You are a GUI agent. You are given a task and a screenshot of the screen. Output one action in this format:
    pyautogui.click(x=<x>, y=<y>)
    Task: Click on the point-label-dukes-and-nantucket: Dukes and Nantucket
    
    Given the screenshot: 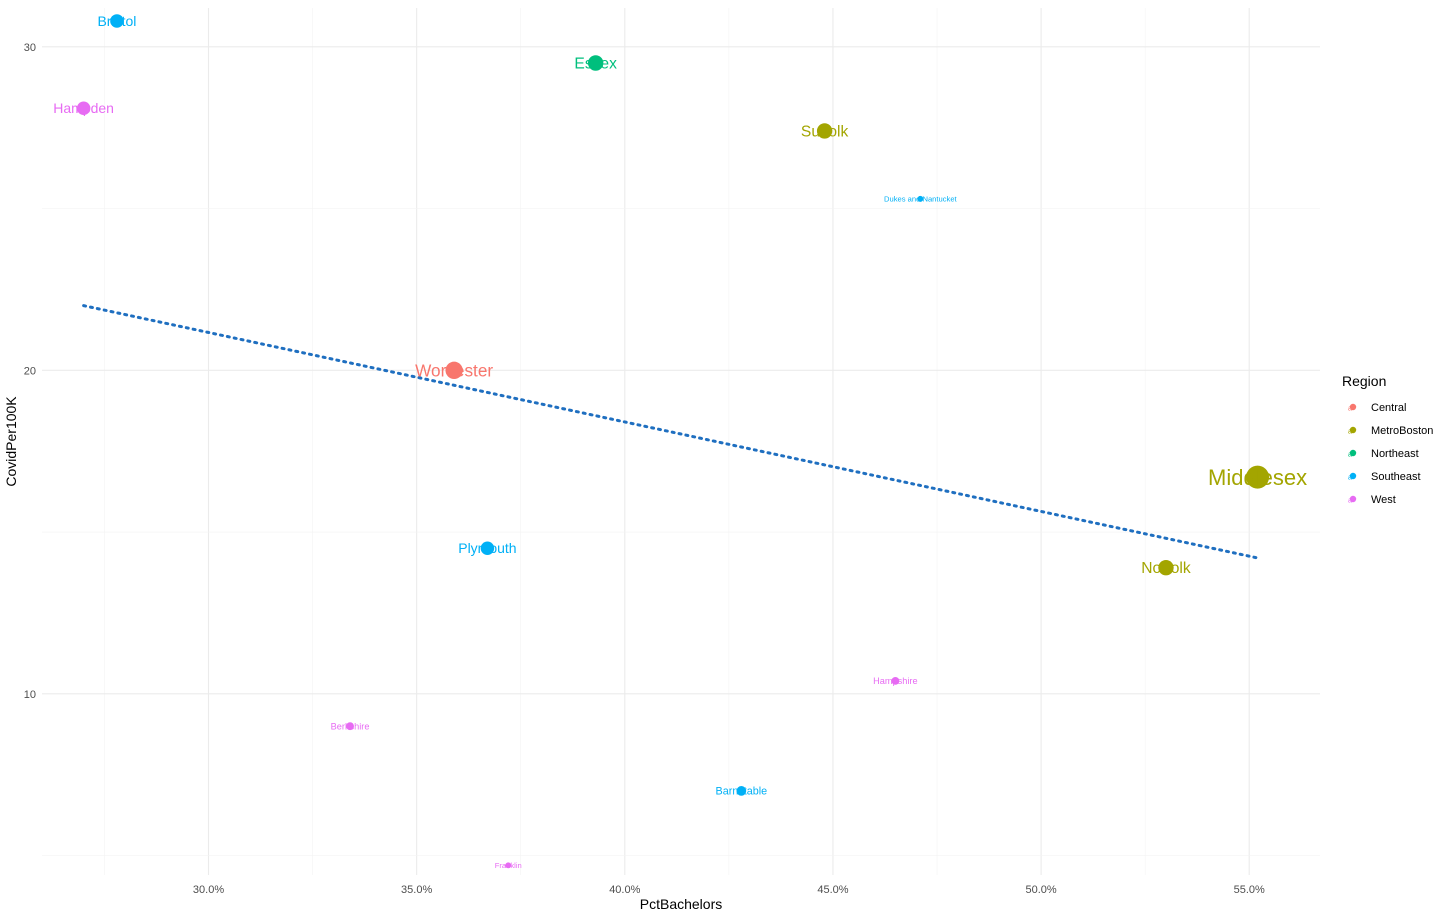 What is the action you would take?
    pyautogui.click(x=920, y=199)
    